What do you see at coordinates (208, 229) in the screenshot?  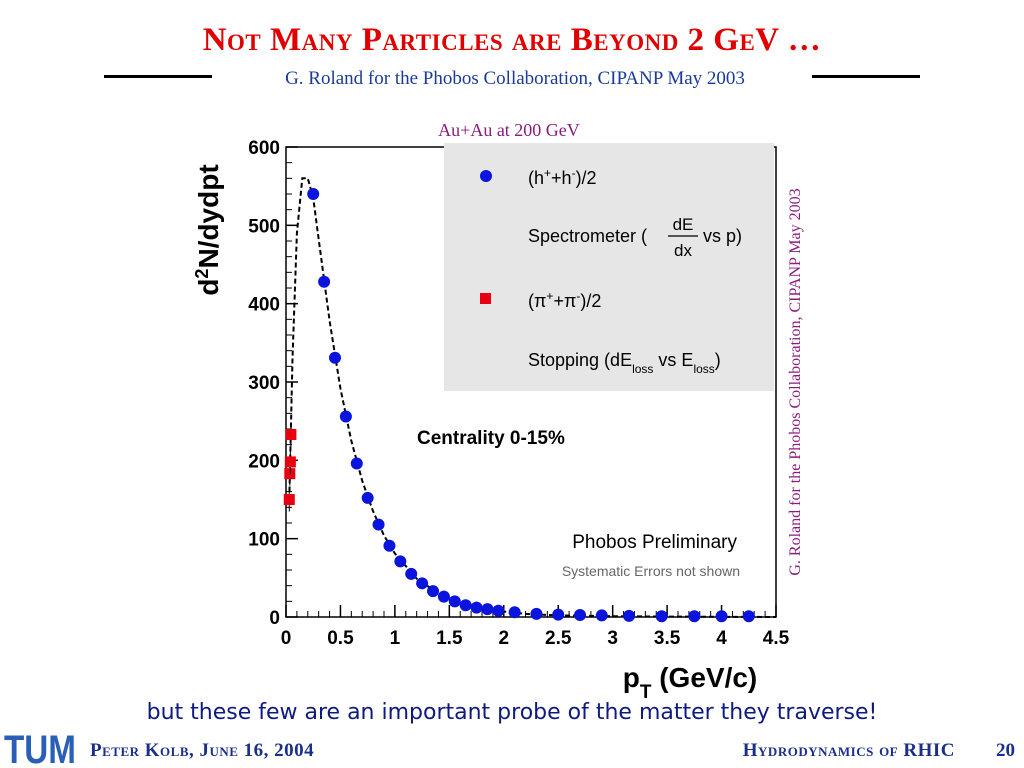 I see `y-axis-label: d2N/dydpt` at bounding box center [208, 229].